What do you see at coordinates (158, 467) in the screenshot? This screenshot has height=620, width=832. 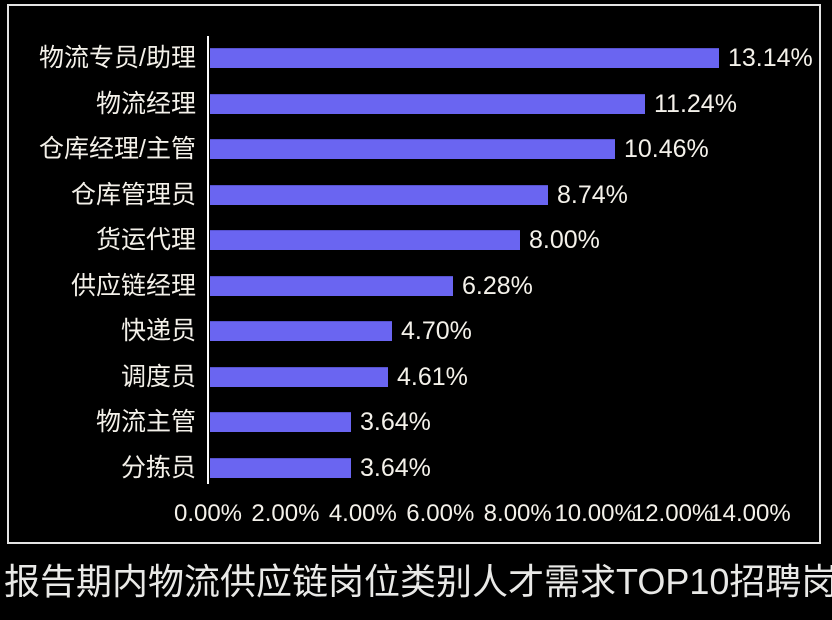 I see `category-label: 分拣员` at bounding box center [158, 467].